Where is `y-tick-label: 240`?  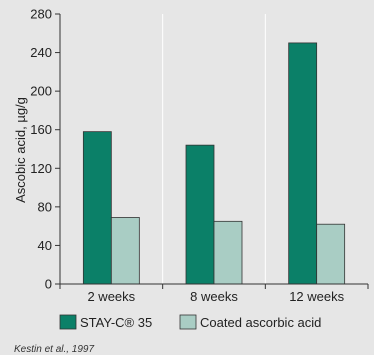
y-tick-label: 240 is located at coordinates (41, 52).